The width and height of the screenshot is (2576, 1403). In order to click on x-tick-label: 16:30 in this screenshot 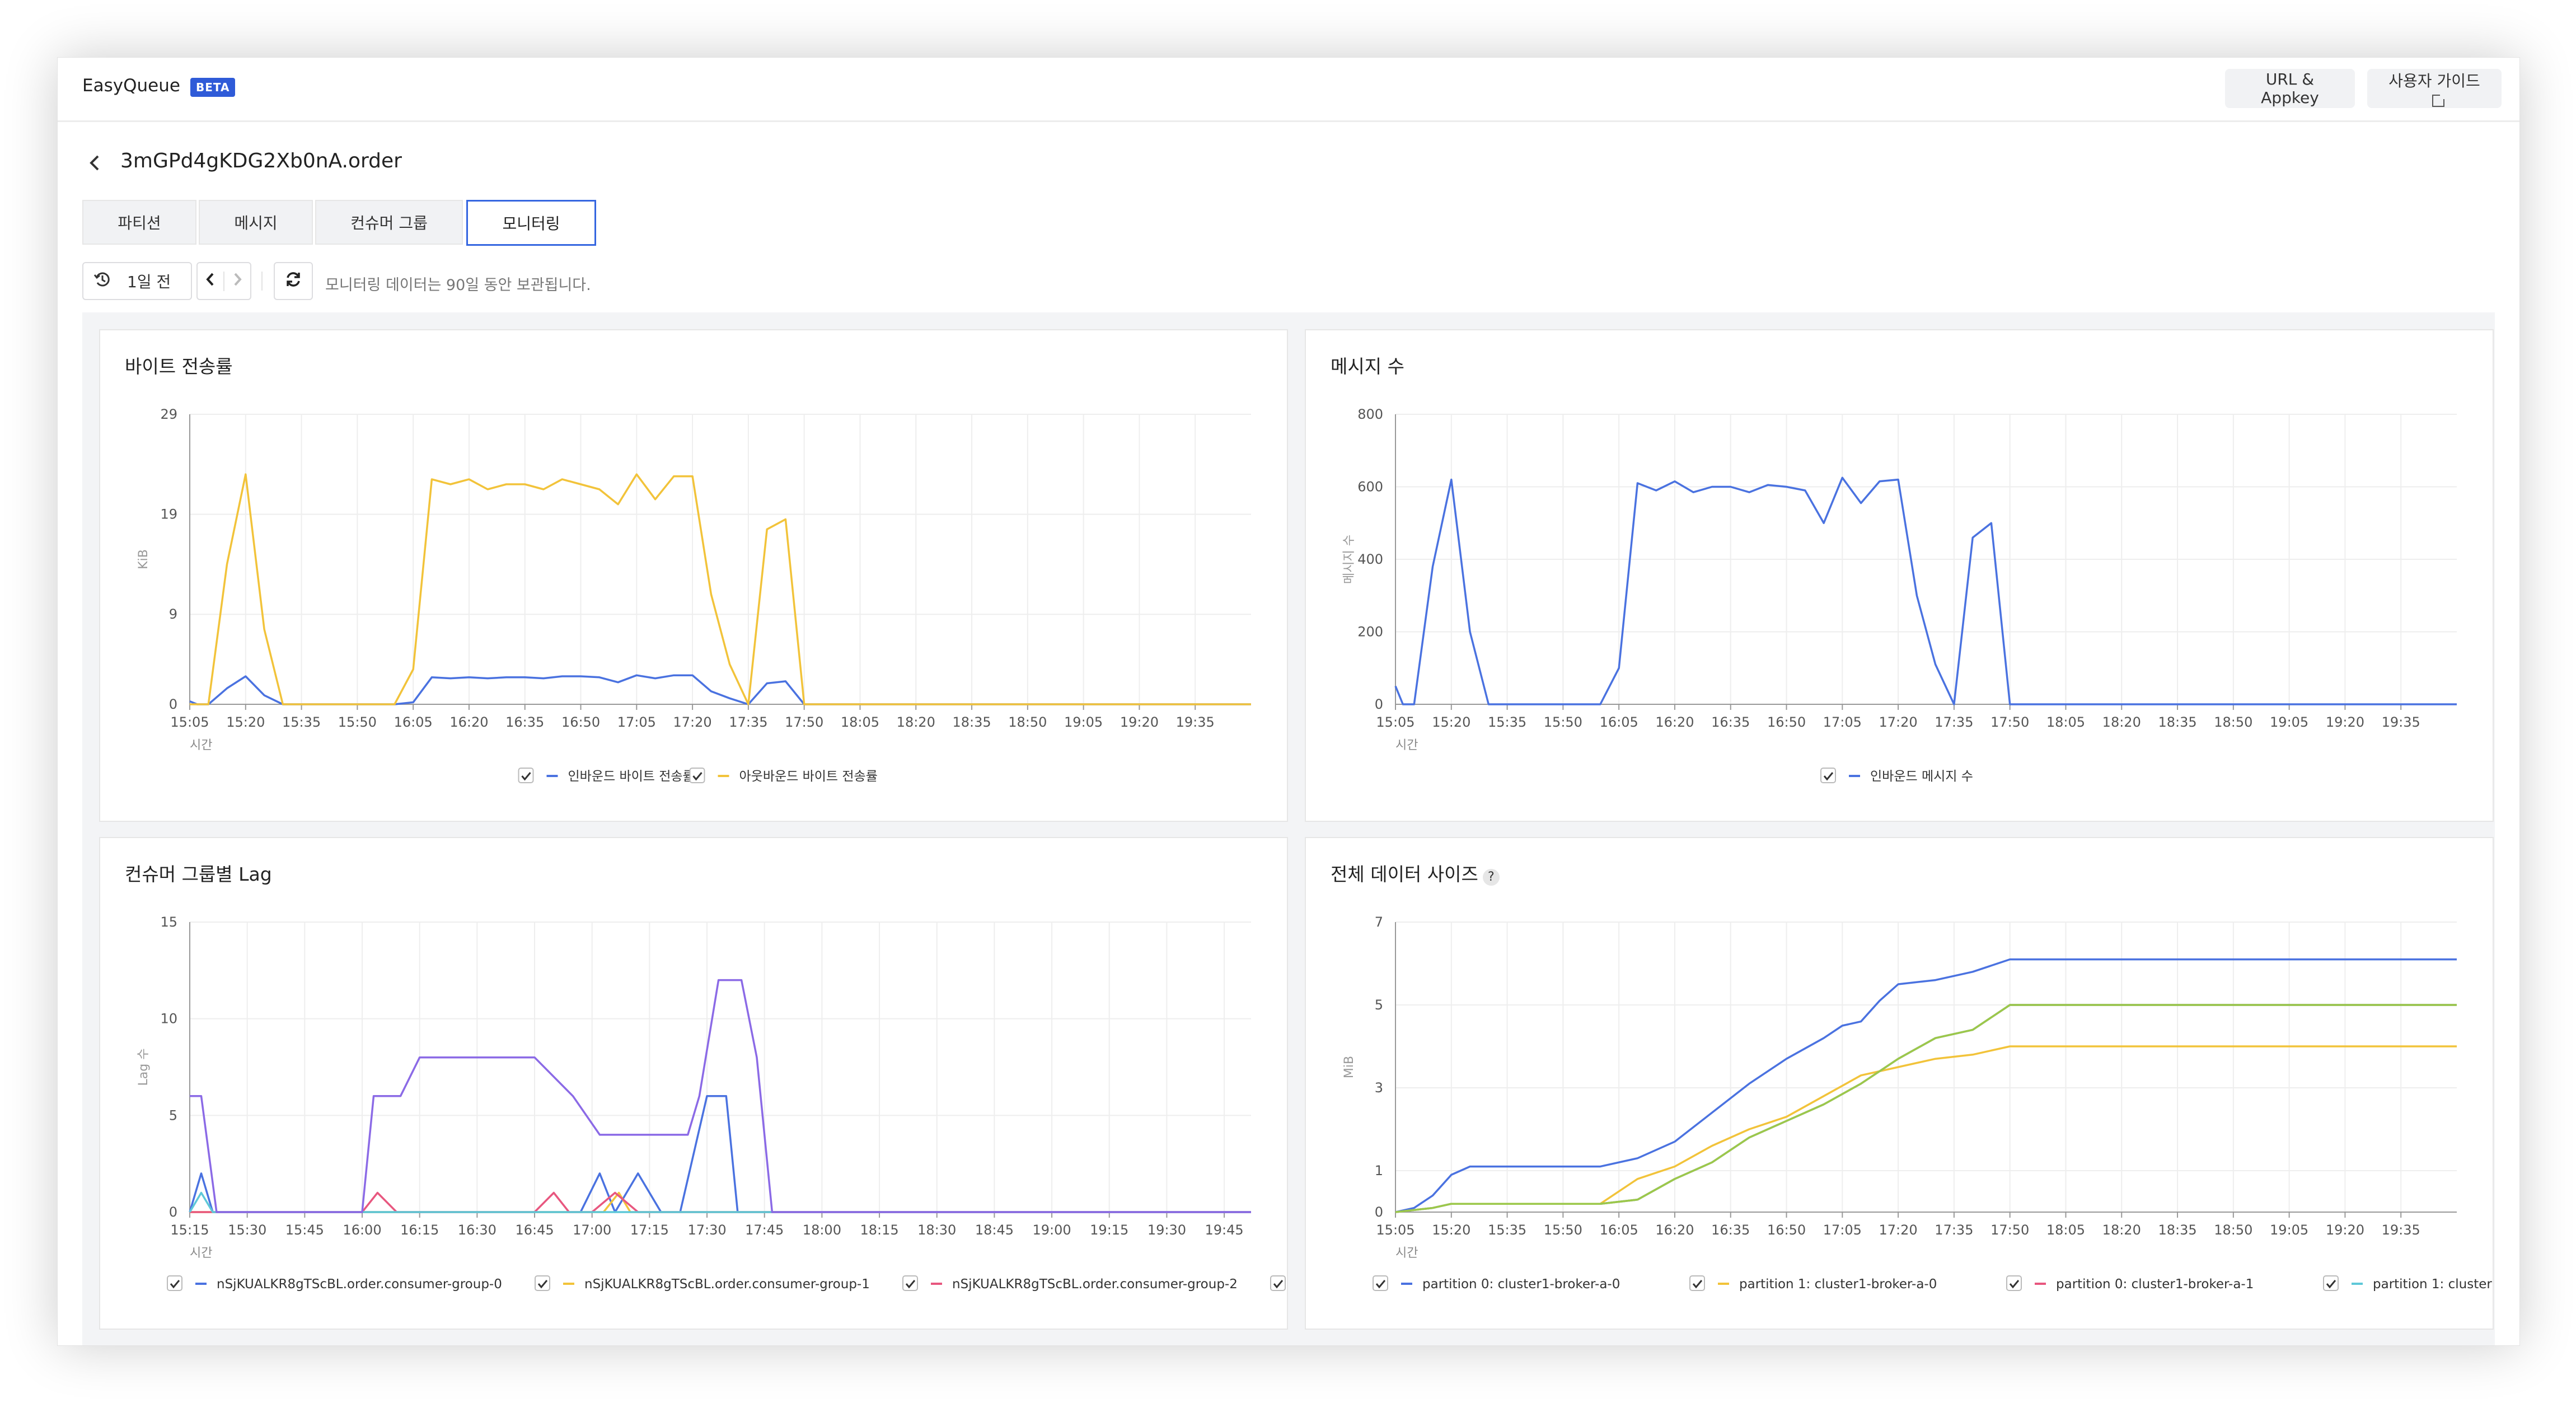, I will do `click(478, 1230)`.